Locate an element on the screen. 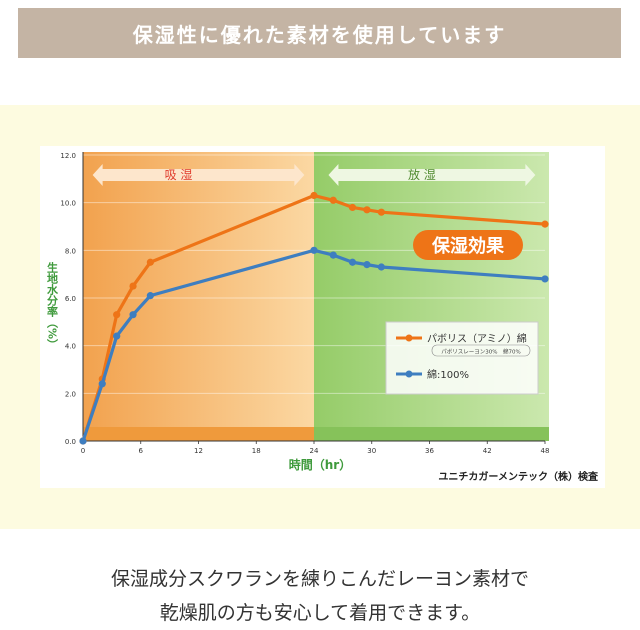  x-tick-label: 24 is located at coordinates (314, 451).